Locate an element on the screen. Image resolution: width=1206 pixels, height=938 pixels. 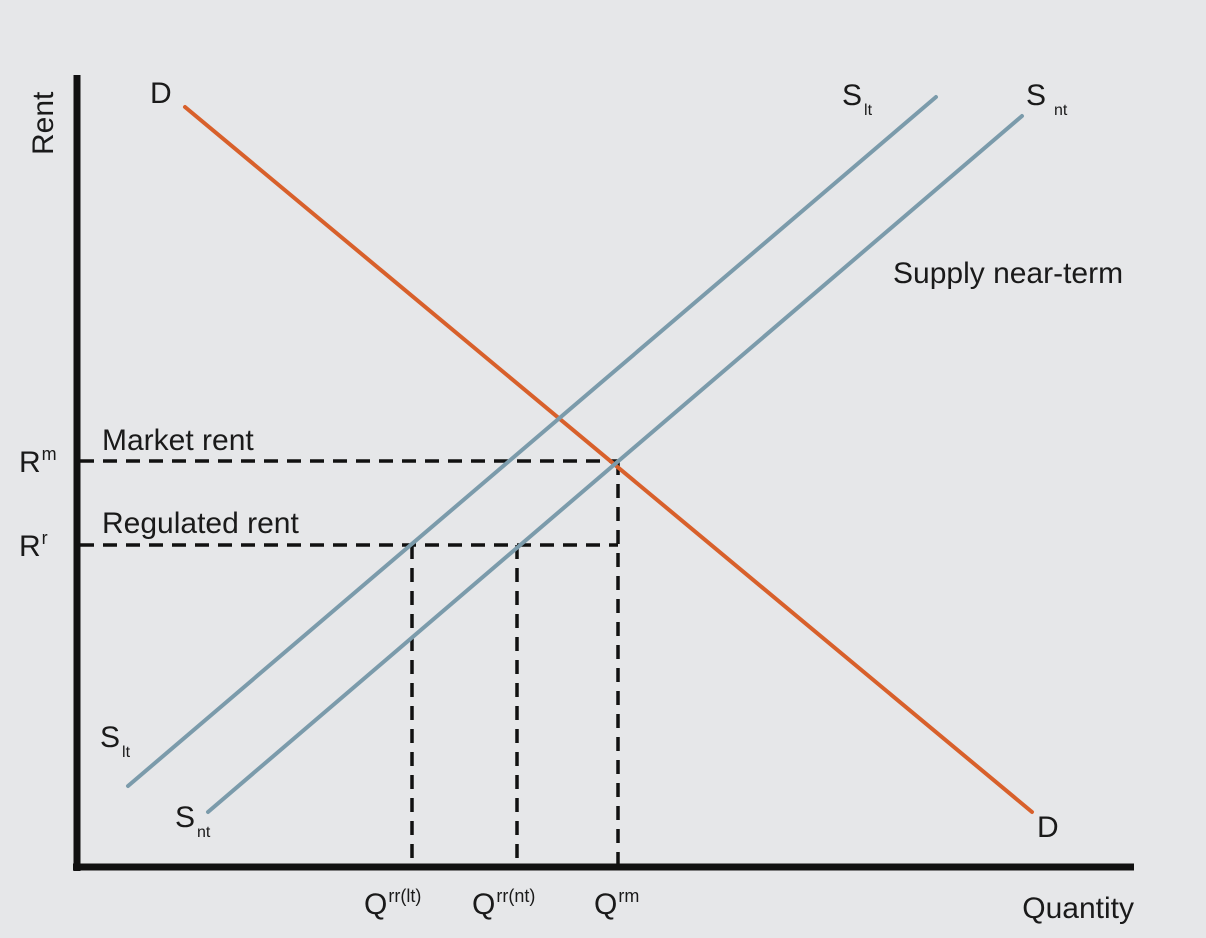
market-rent-tick-label: Rm is located at coordinates (38, 461).